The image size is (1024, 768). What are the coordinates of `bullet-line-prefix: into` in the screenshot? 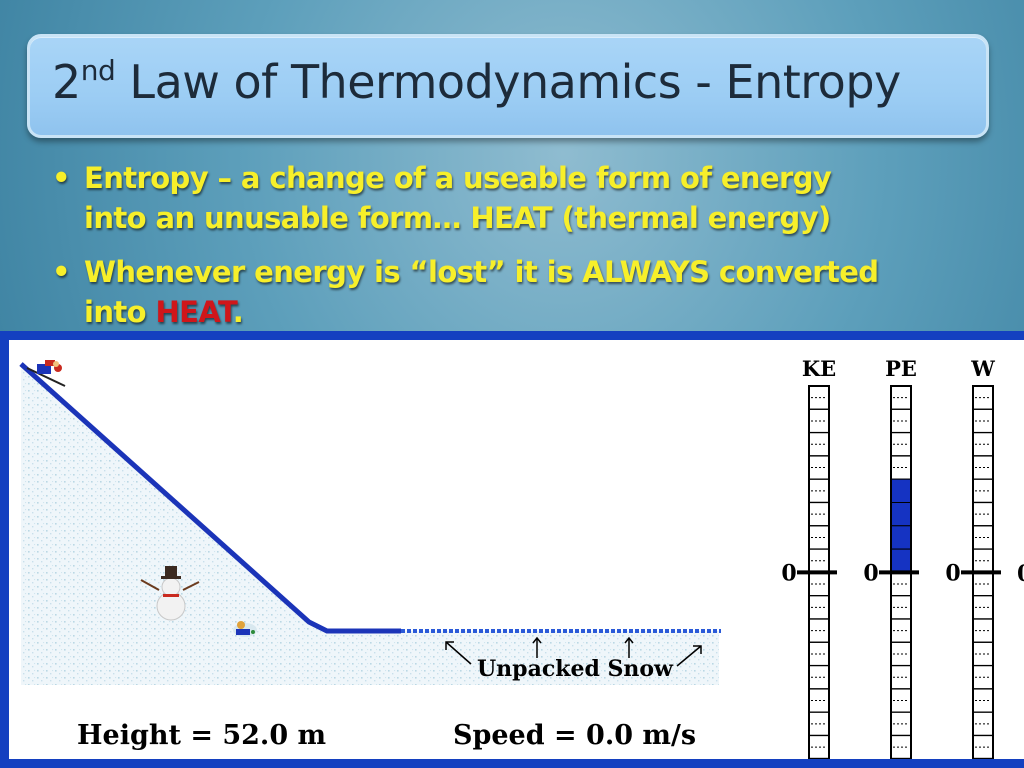 It's located at (120, 312).